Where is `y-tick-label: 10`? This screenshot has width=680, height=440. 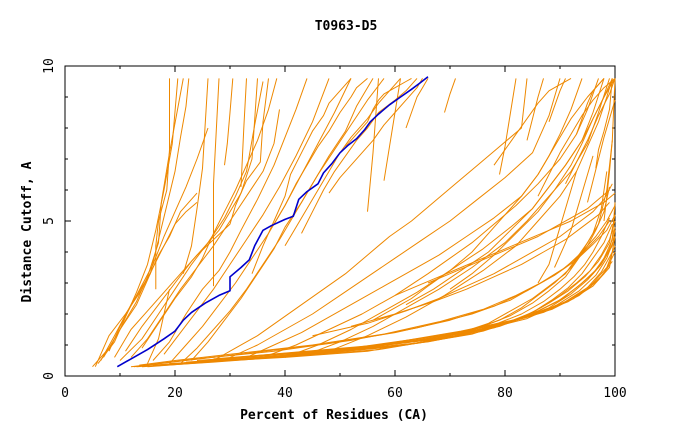 y-tick-label: 10 is located at coordinates (49, 66).